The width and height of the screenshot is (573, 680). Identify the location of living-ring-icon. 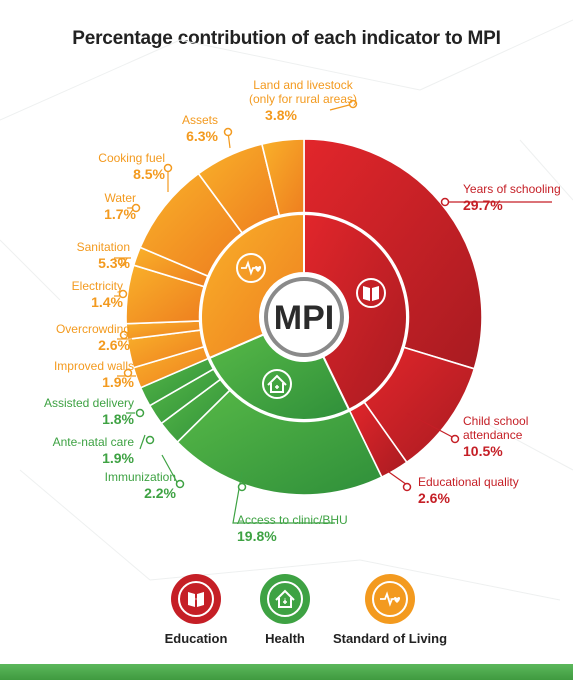
(251, 268).